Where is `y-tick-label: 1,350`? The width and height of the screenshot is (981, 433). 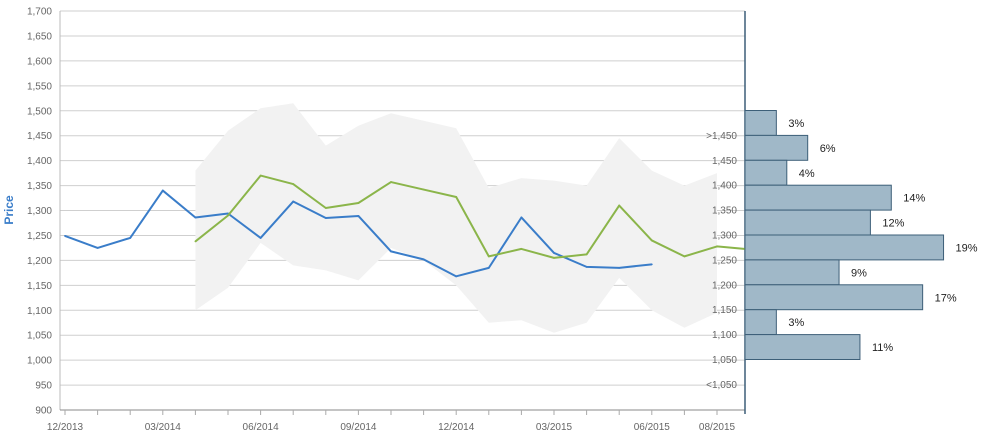 y-tick-label: 1,350 is located at coordinates (39, 186).